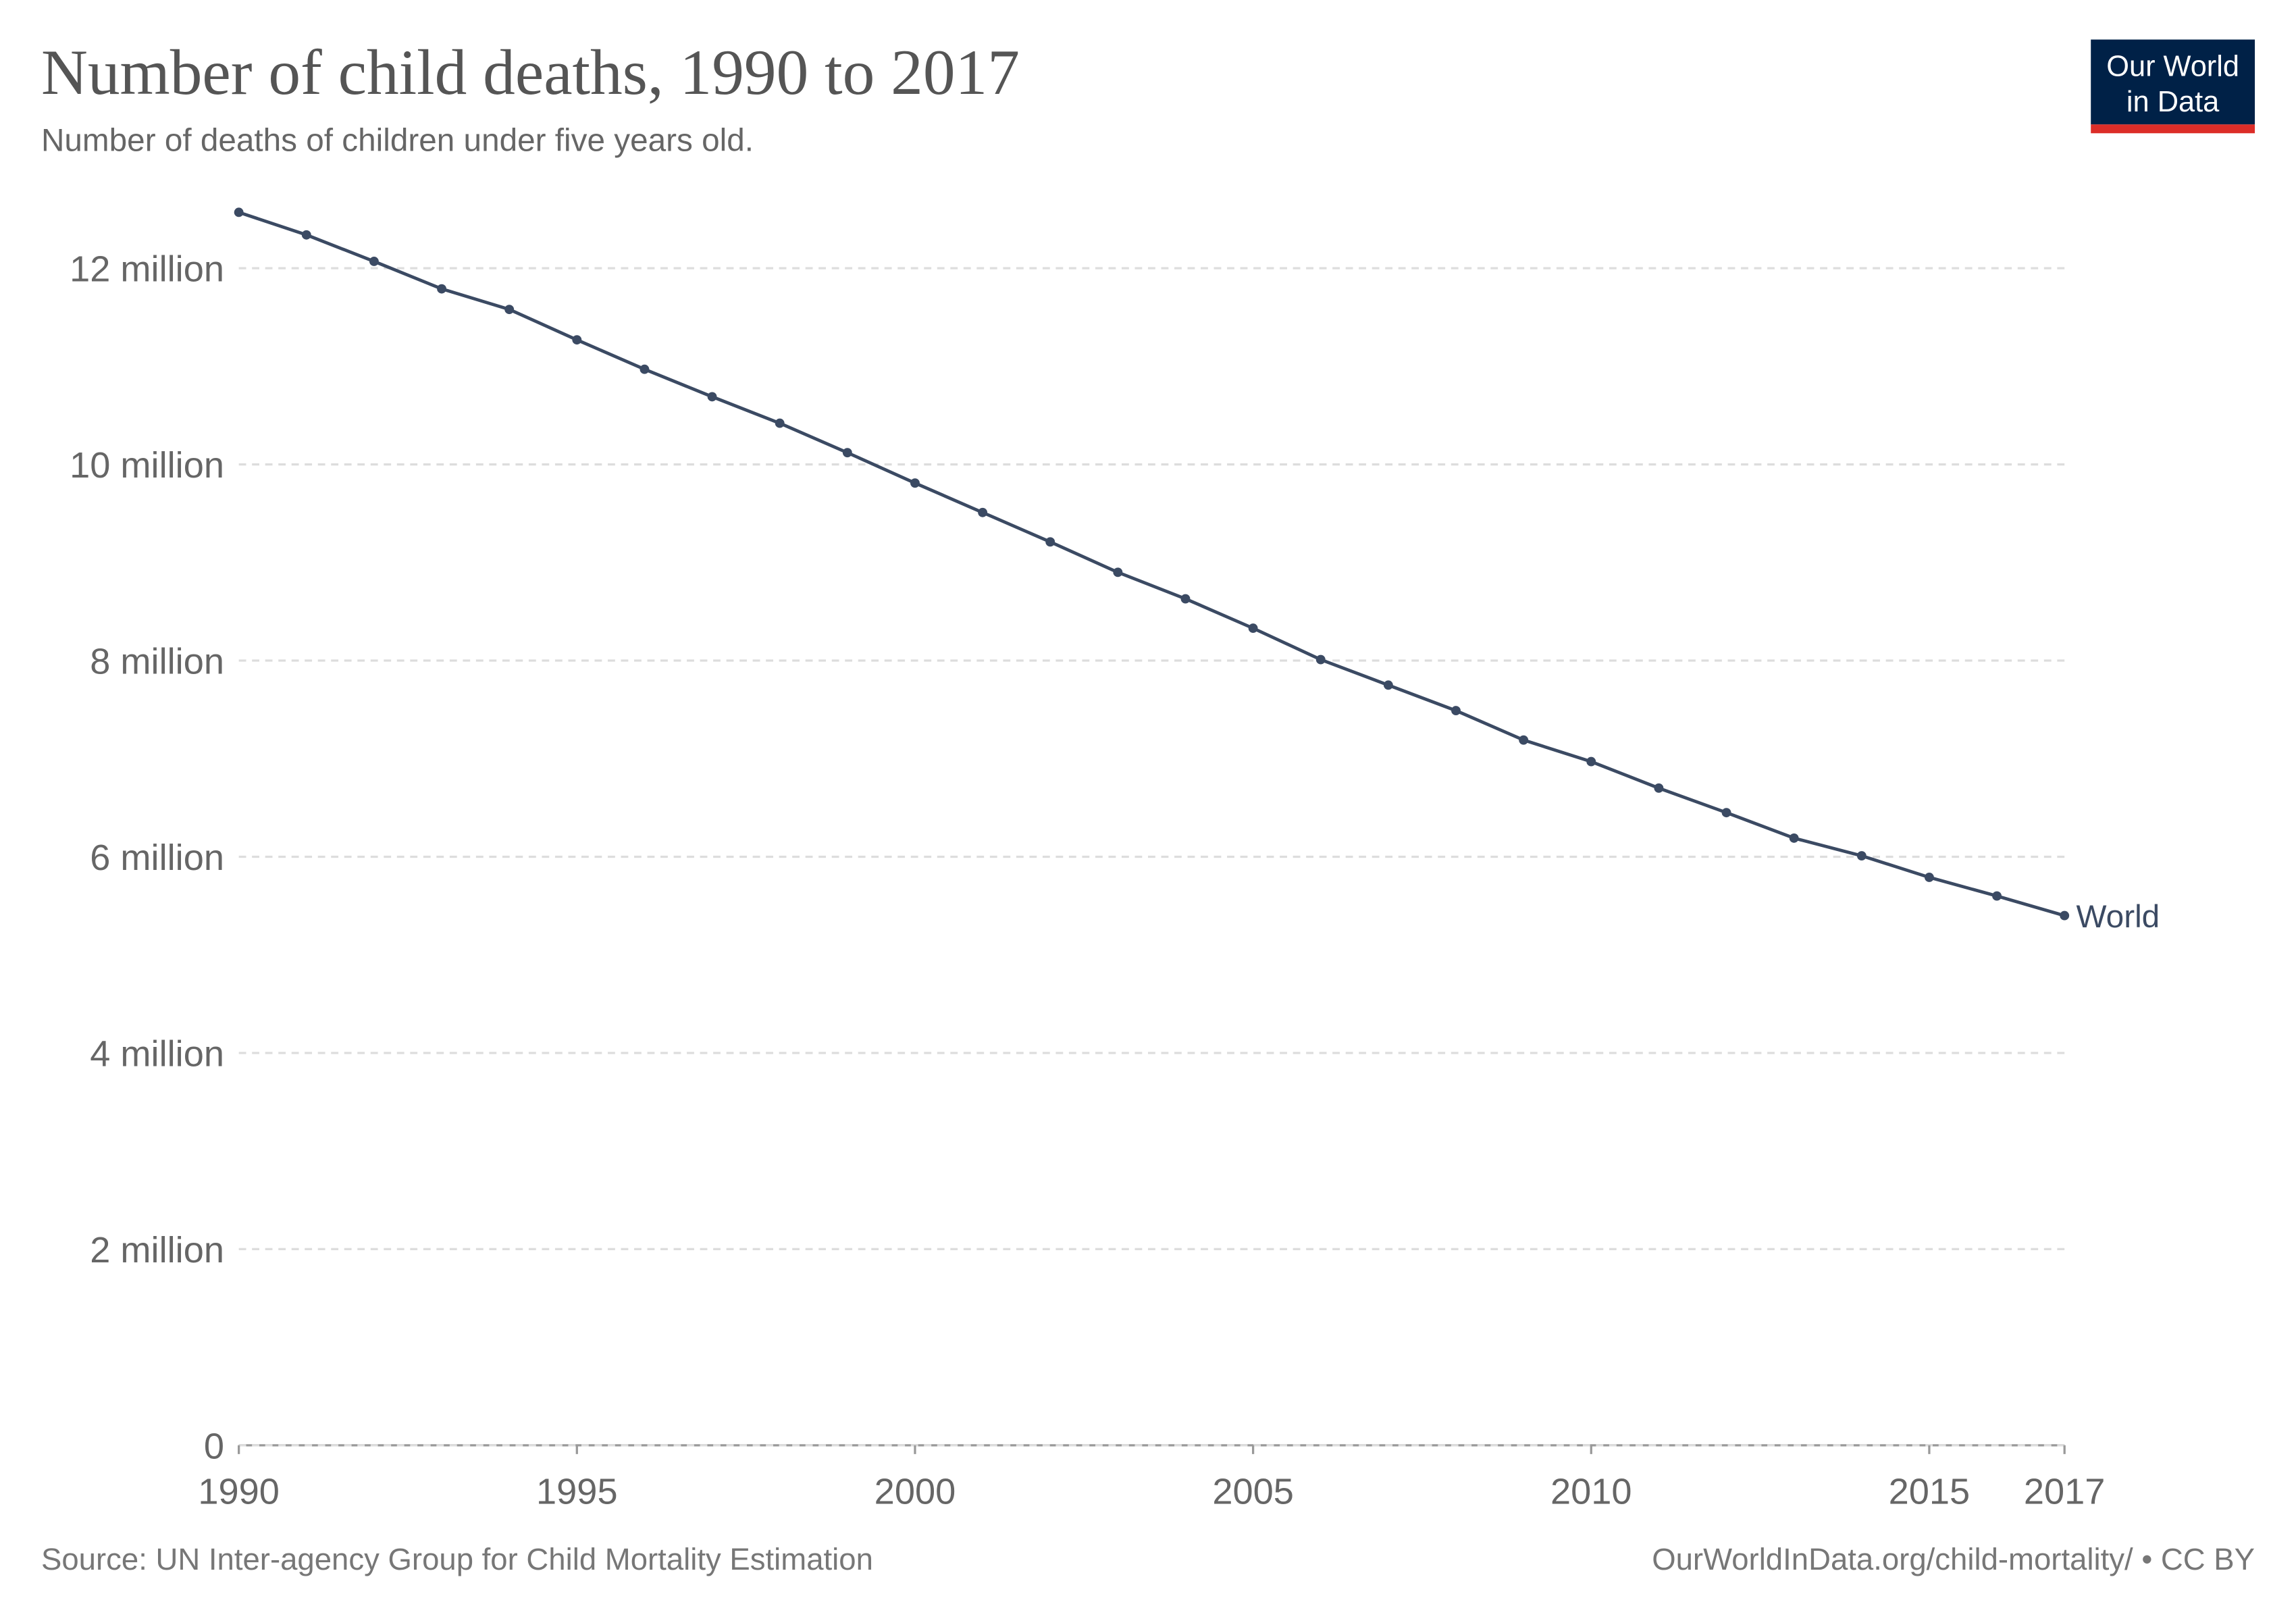 This screenshot has width=2296, height=1621. I want to click on y-tick-label: 8 million, so click(157, 662).